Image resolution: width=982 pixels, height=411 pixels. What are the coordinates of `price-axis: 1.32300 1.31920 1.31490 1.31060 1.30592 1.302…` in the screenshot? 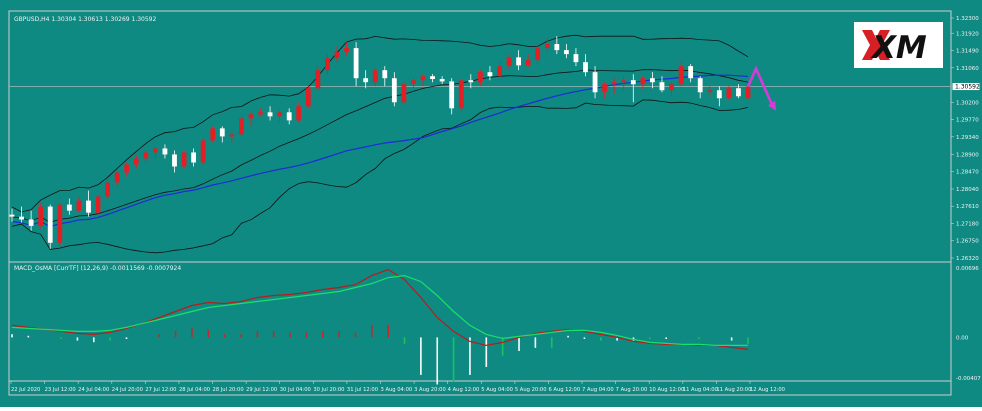 It's located at (965, 139).